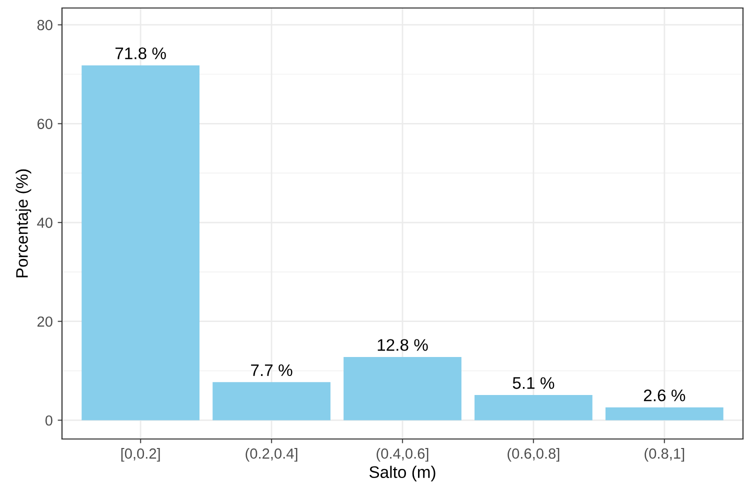 The image size is (745, 488). I want to click on x-tick-label: (0.6,0.8], so click(534, 455).